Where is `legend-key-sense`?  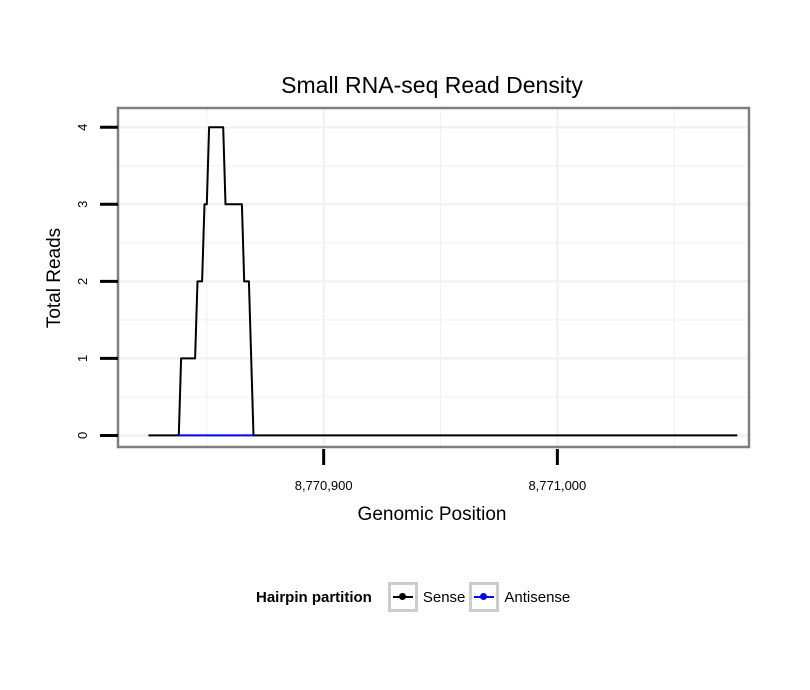 legend-key-sense is located at coordinates (402, 597).